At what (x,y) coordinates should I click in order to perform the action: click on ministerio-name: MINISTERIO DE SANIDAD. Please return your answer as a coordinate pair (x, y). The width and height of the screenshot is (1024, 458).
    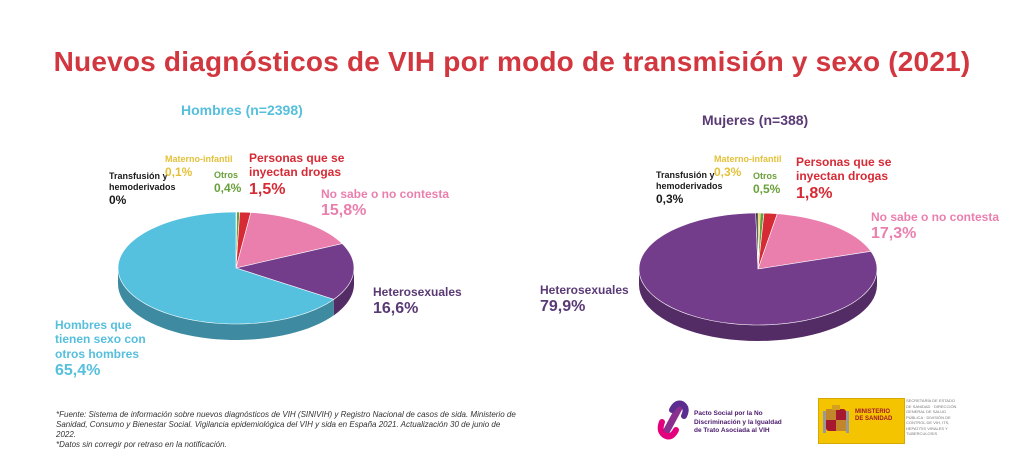
    Looking at the image, I should click on (874, 415).